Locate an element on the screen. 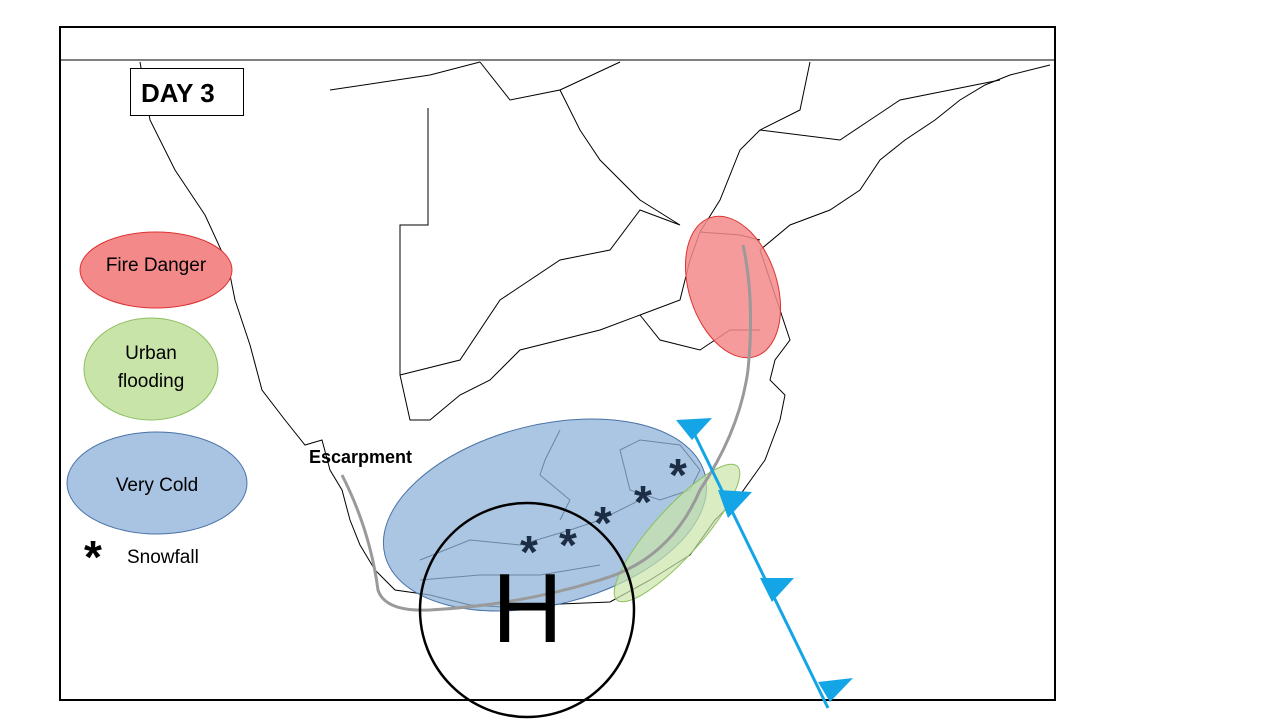  legend-snow-text: Snowfall is located at coordinates (163, 557).